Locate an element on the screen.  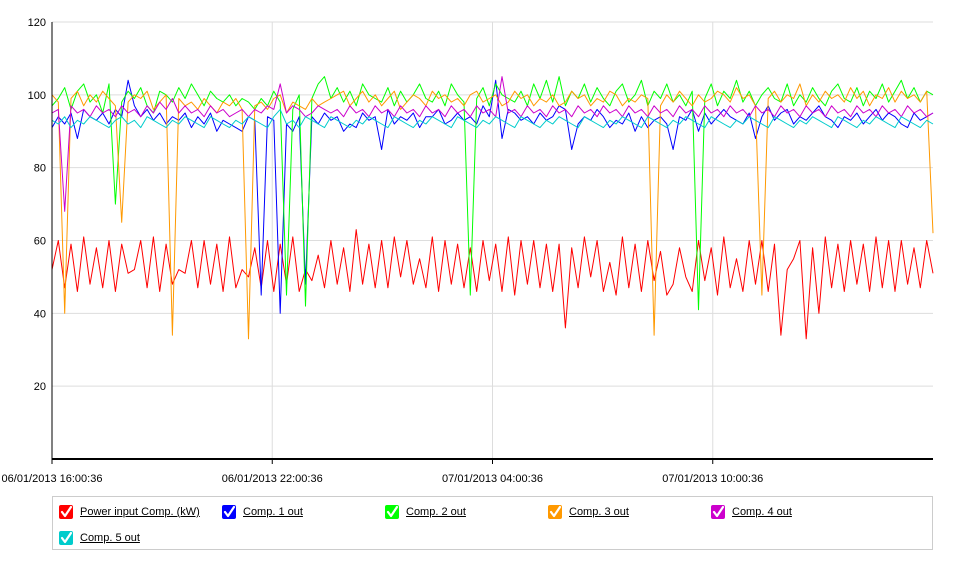
legend-item-comp-3: Comp. 3 out is located at coordinates (588, 512).